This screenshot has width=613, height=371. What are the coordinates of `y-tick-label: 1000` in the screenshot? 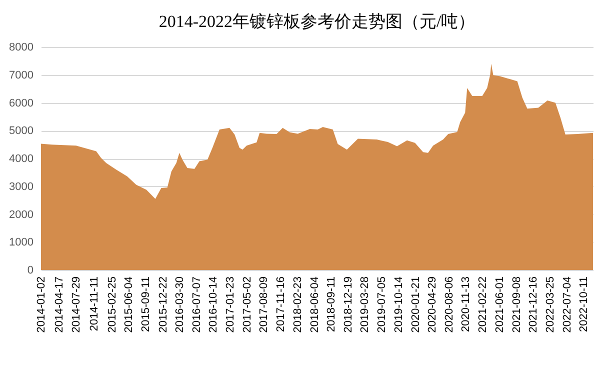 It's located at (21, 242).